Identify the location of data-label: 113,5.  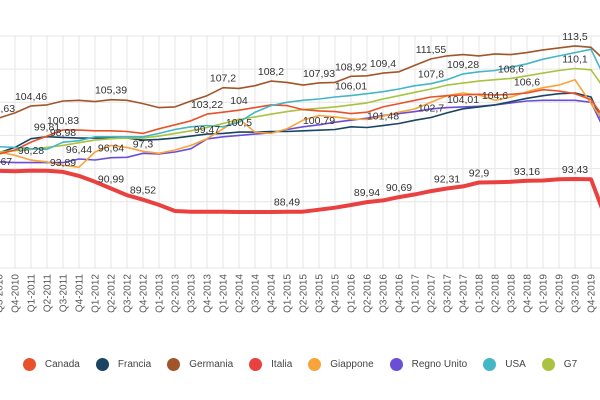
(575, 37).